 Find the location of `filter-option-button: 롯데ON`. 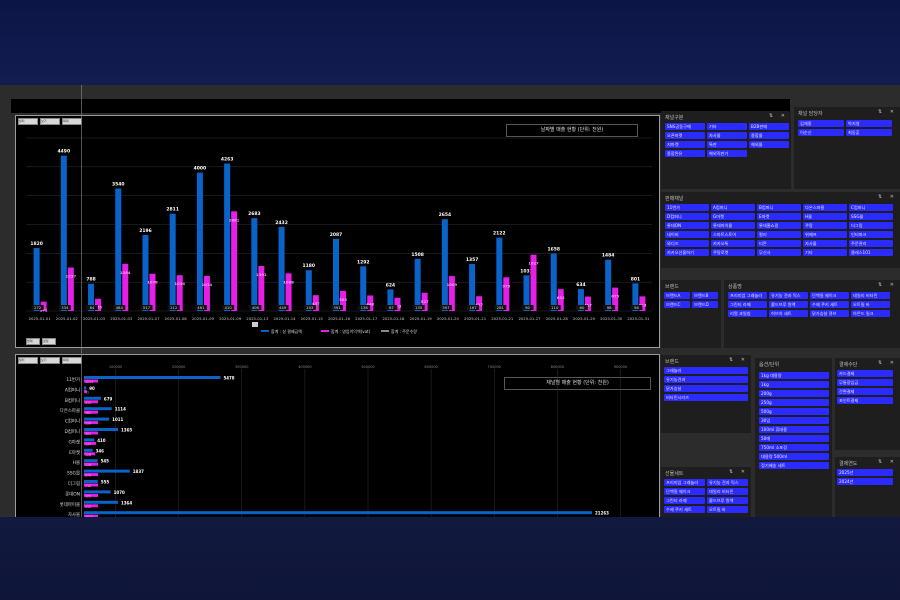

filter-option-button: 롯데ON is located at coordinates (687, 225).